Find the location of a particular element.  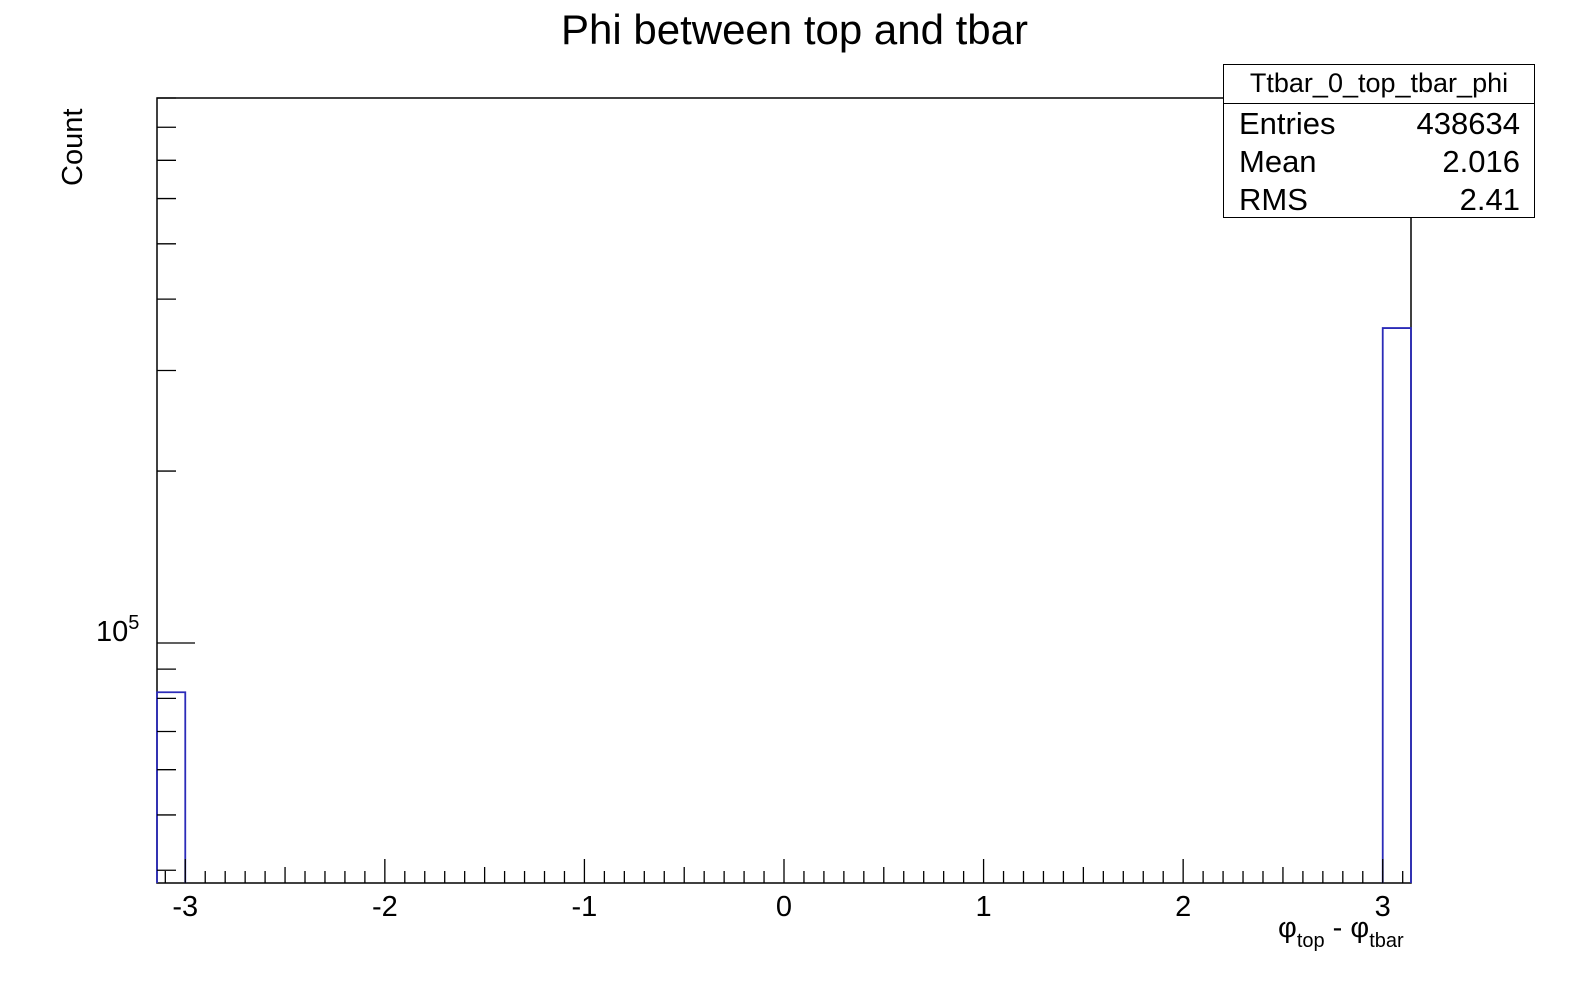

x-axis-tick-labels: -3 -2 -1 0 1 2 3 is located at coordinates (781, 907).